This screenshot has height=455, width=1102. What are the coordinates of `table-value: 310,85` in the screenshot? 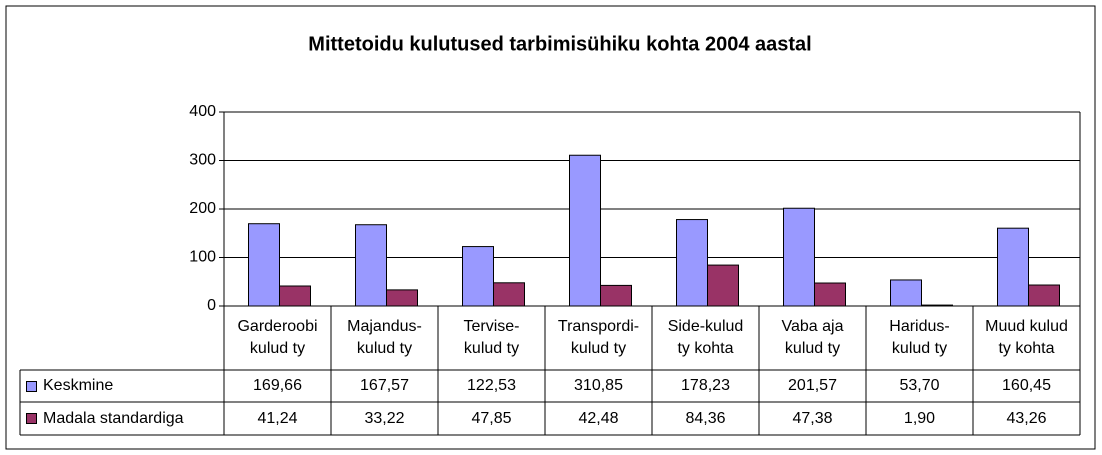 It's located at (598, 385).